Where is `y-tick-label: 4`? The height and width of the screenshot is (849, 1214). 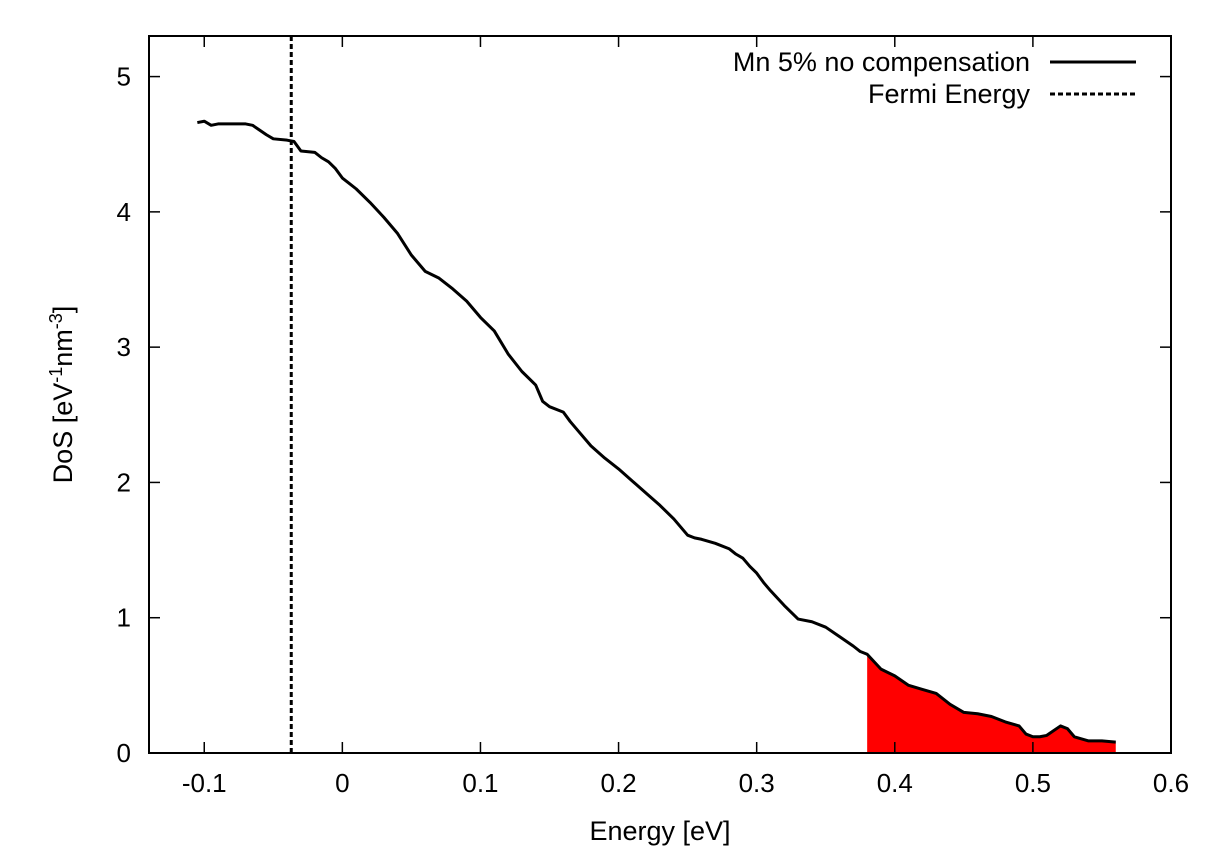 y-tick-label: 4 is located at coordinates (124, 212).